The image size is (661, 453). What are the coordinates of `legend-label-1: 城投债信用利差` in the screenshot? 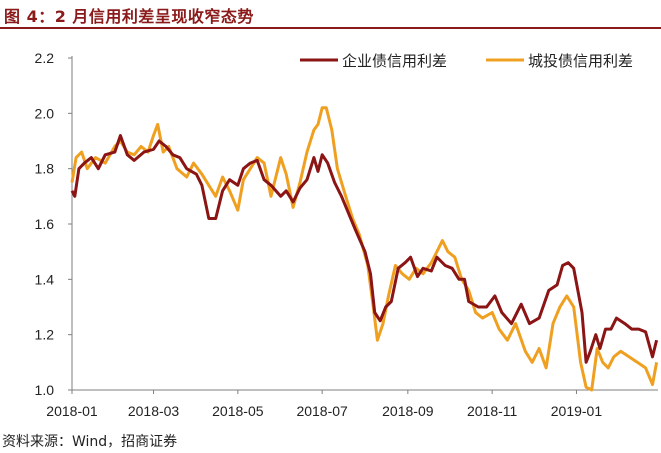 It's located at (580, 61).